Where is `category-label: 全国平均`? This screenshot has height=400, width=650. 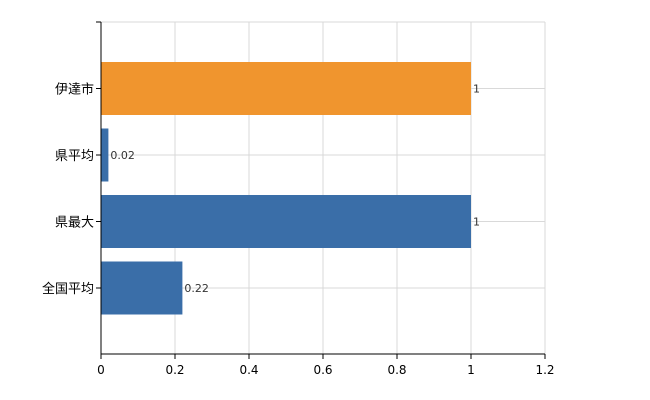
category-label: 全国平均 is located at coordinates (68, 289).